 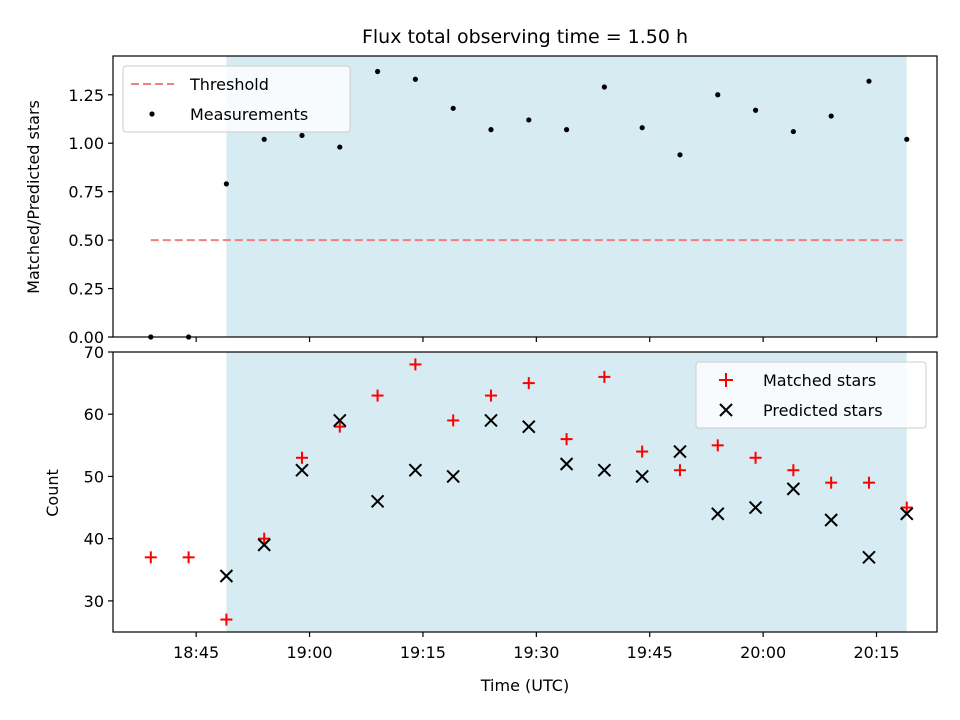 I want to click on x-tick-label: 18:45, so click(x=196, y=652).